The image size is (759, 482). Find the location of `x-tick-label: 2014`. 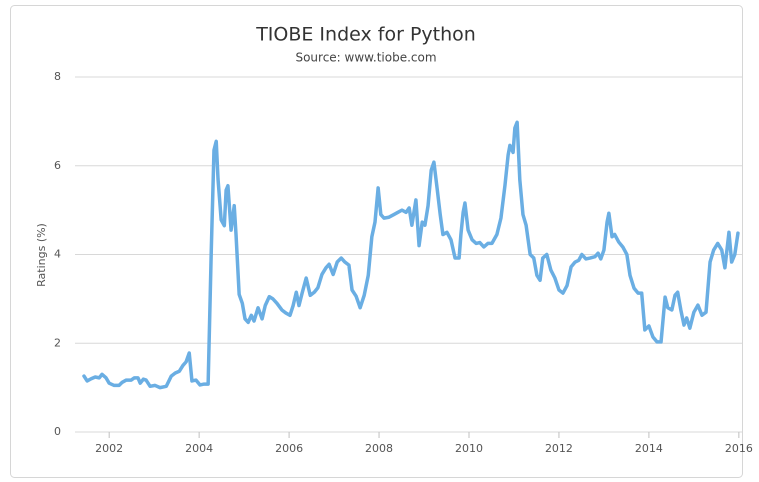

x-tick-label: 2014 is located at coordinates (649, 448).